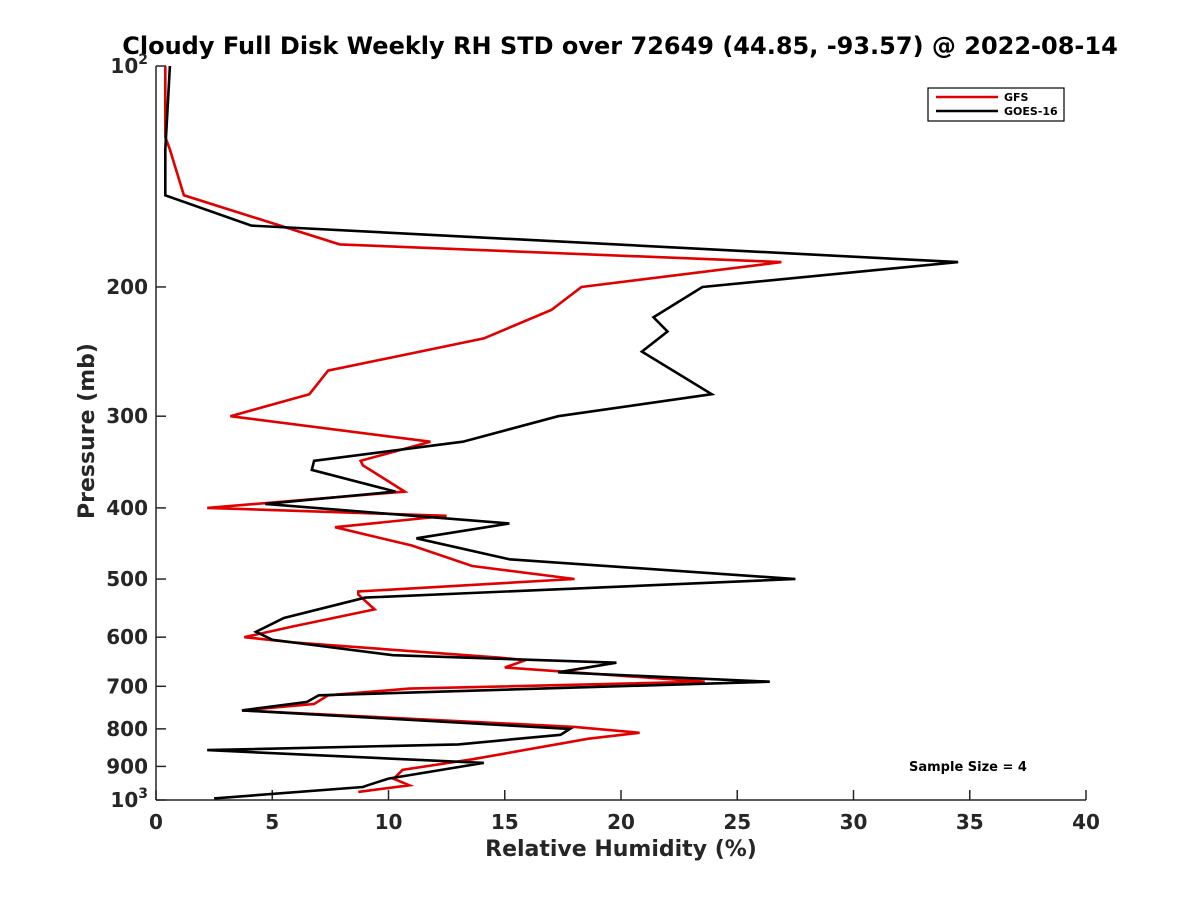 The height and width of the screenshot is (900, 1200). I want to click on y-tick-label: 400, so click(127, 508).